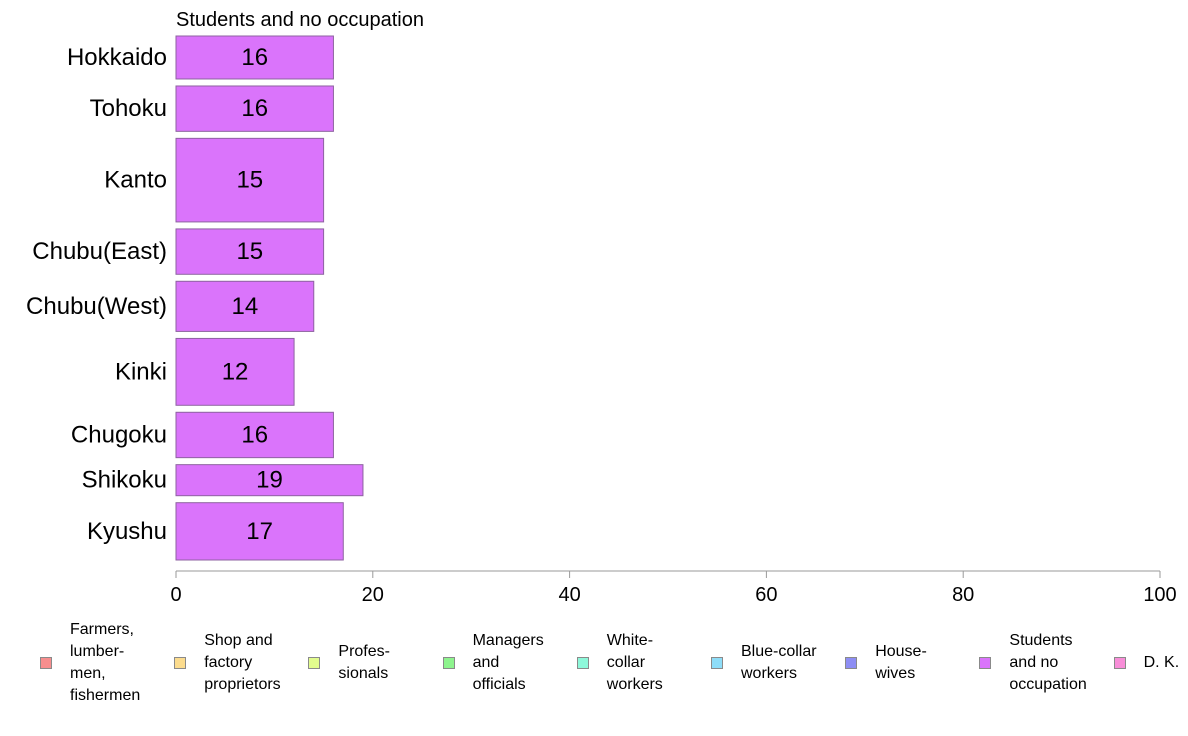 This screenshot has height=736, width=1188. Describe the element at coordinates (242, 662) in the screenshot. I see `legend-label: Shop and factory proprietors` at that location.